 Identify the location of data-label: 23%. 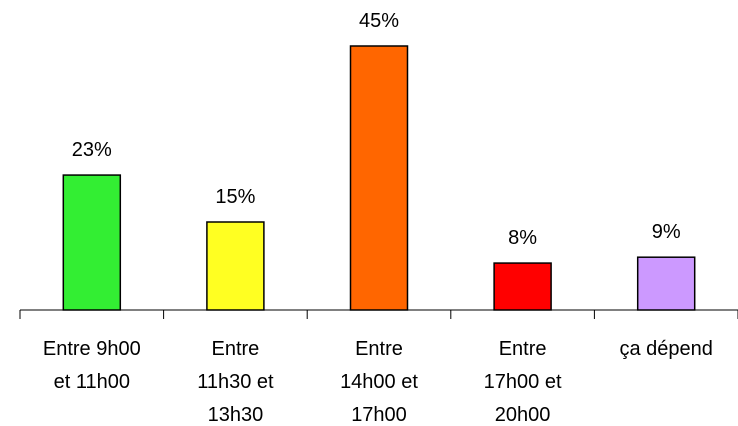
(92, 150).